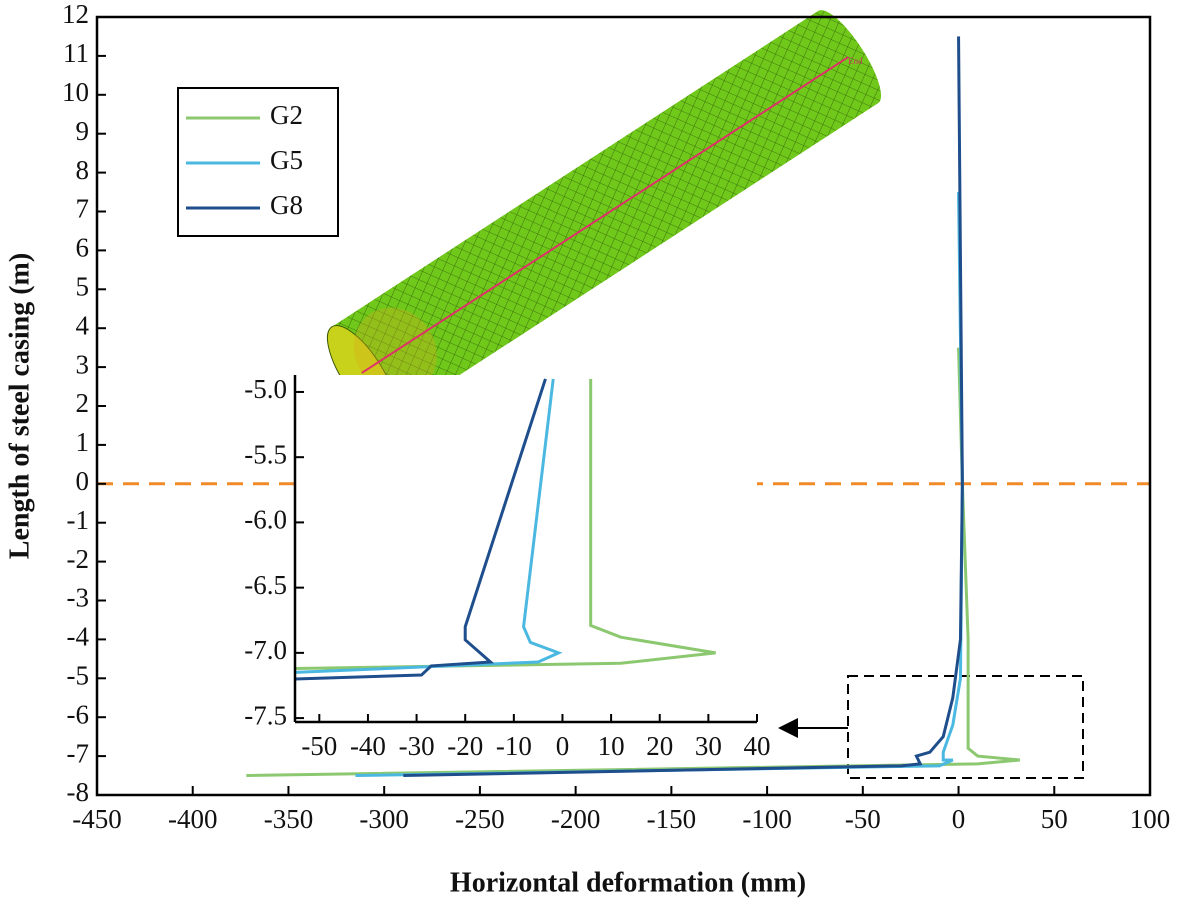 The width and height of the screenshot is (1182, 908). I want to click on x-tick-label: -450, so click(97, 819).